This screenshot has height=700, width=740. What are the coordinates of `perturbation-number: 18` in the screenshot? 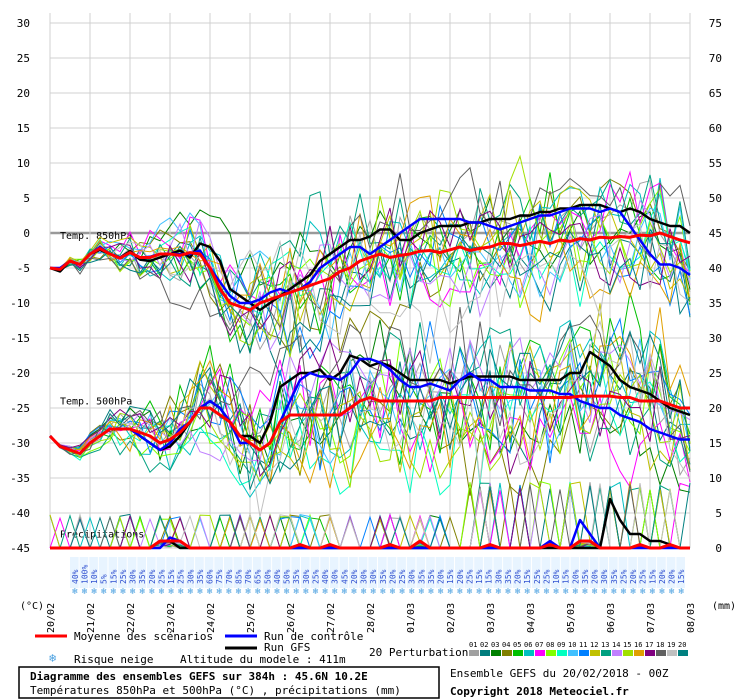 It's located at (660, 645).